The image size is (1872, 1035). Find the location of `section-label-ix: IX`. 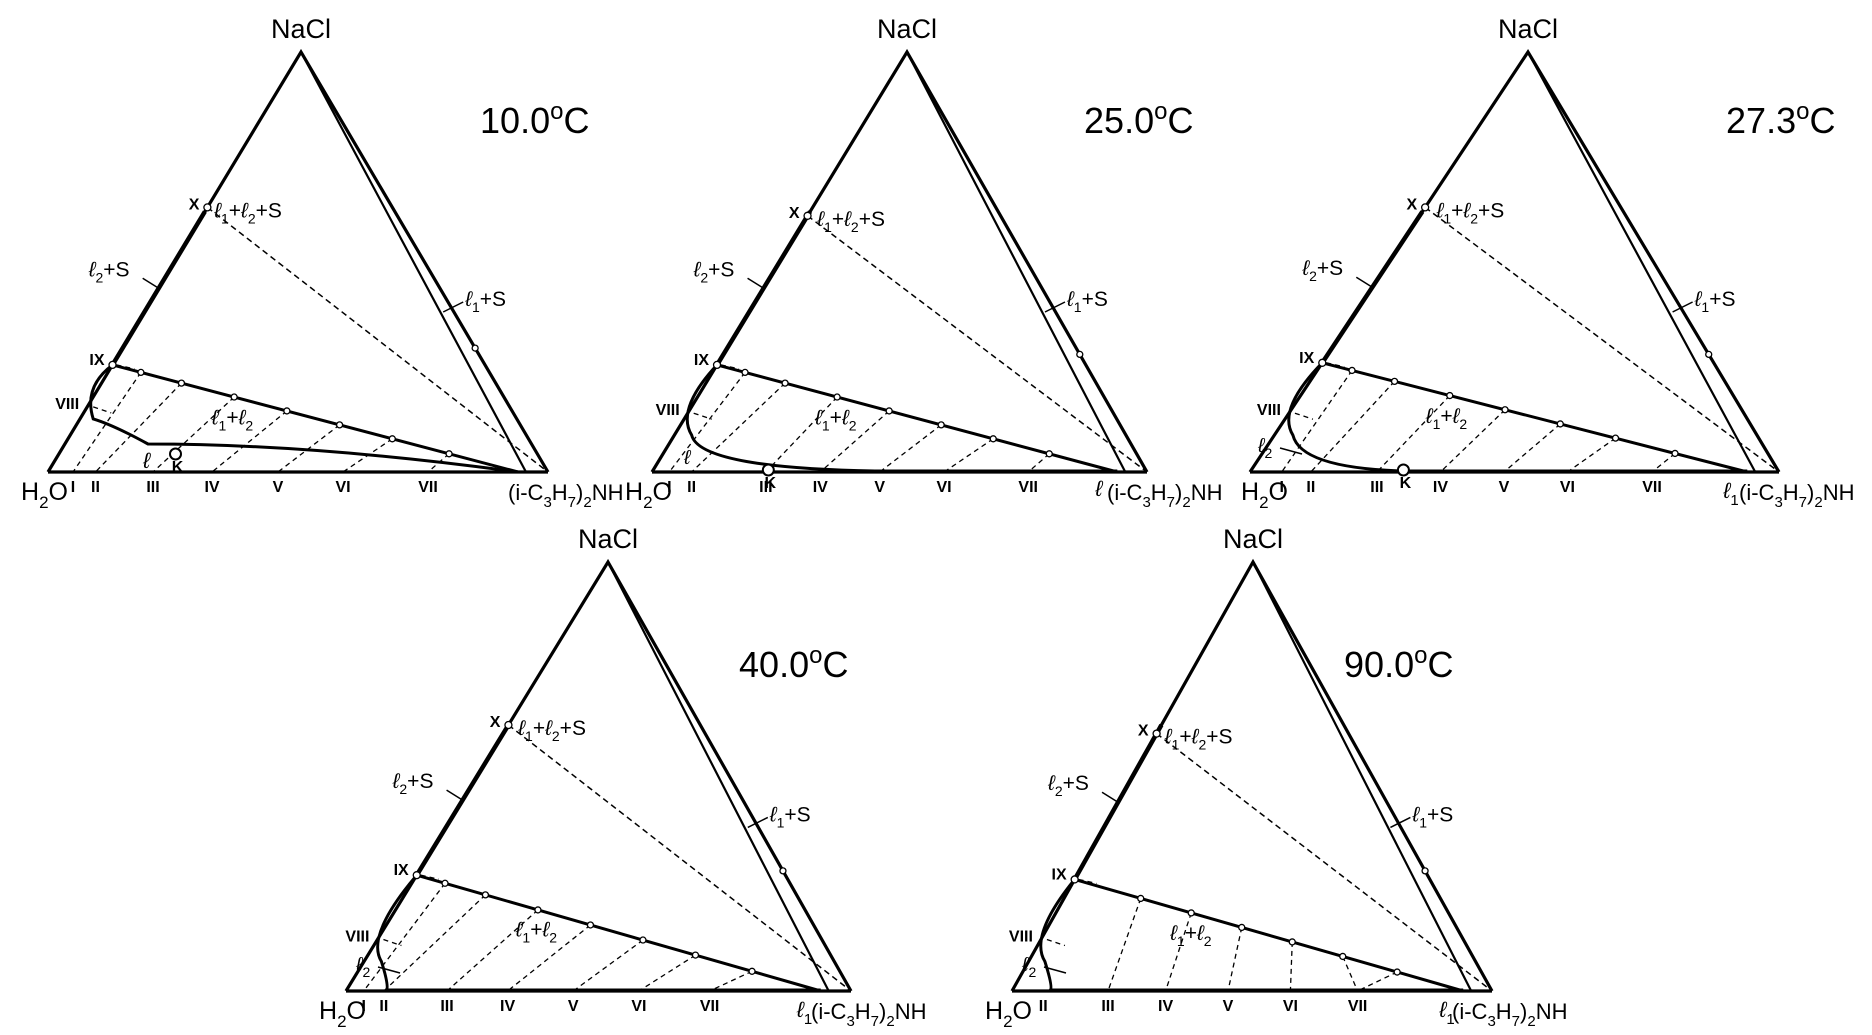

section-label-ix: IX is located at coordinates (96, 360).